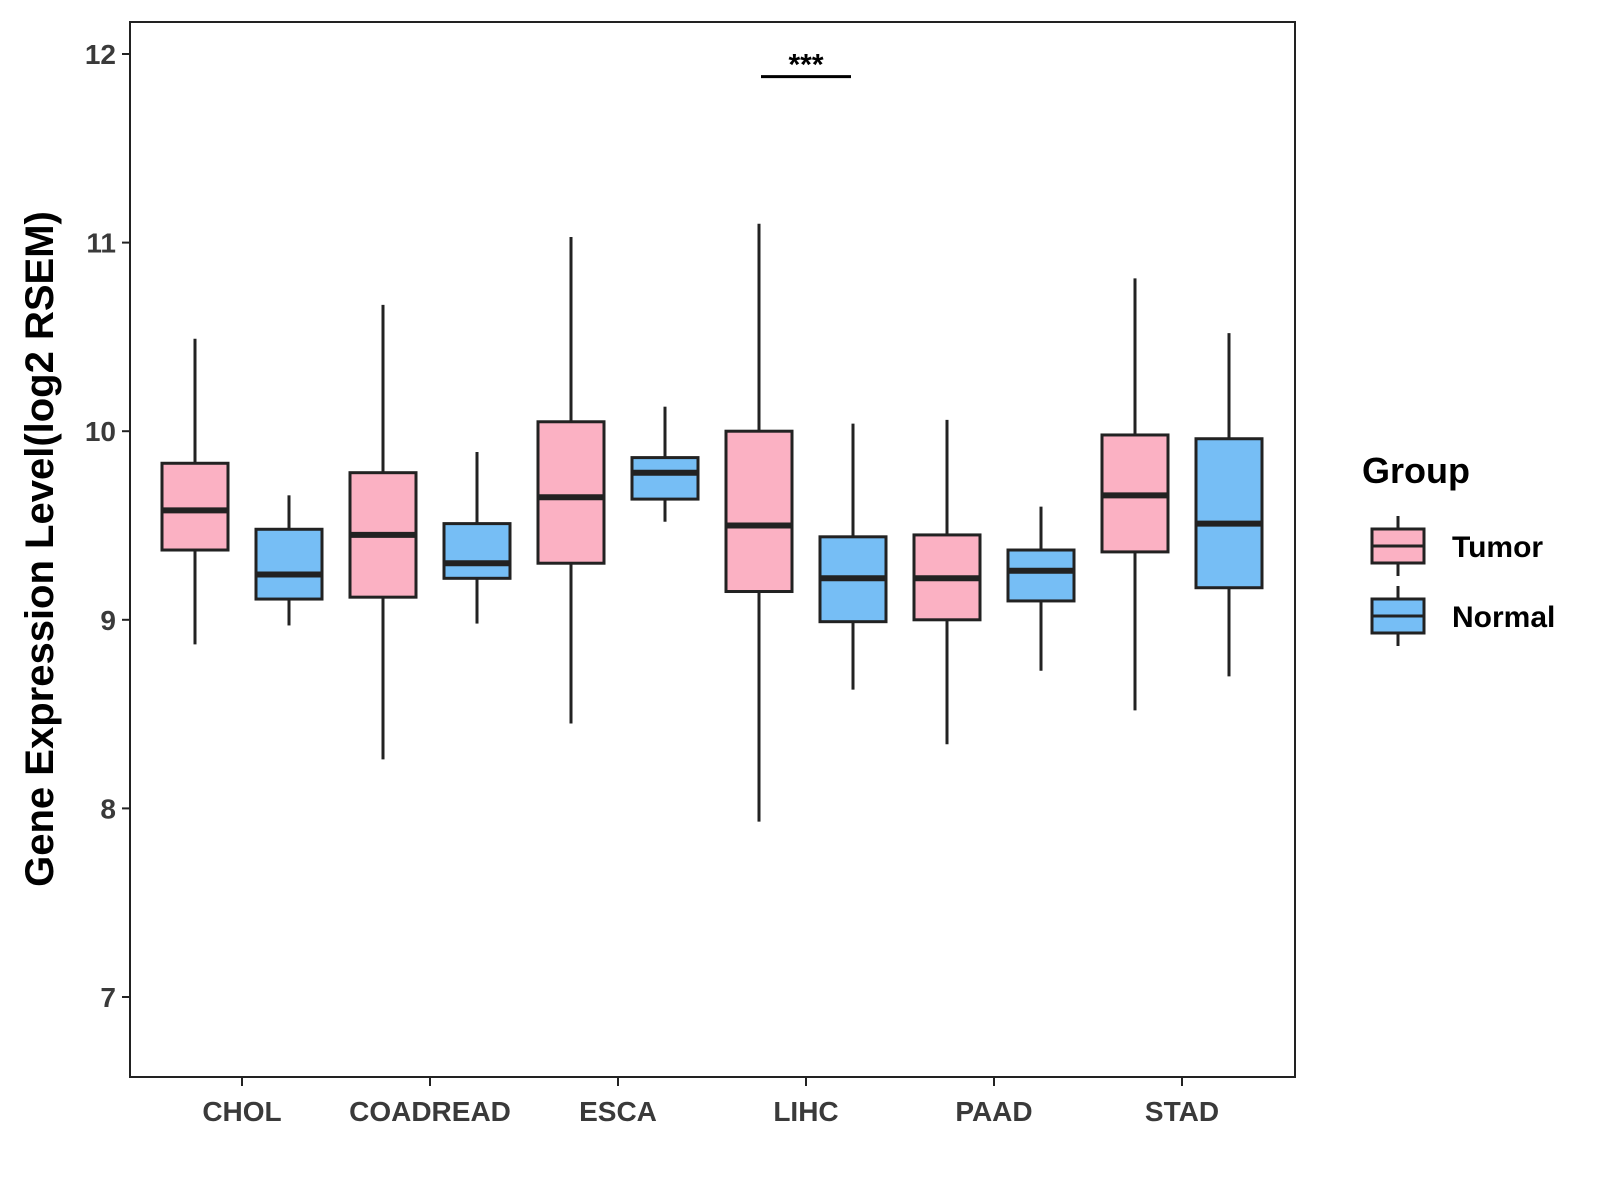  I want to click on box-normal-lihc, so click(853, 556).